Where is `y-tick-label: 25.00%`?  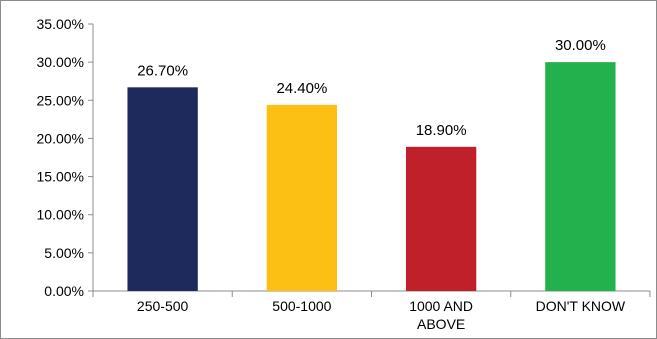 y-tick-label: 25.00% is located at coordinates (60, 100).